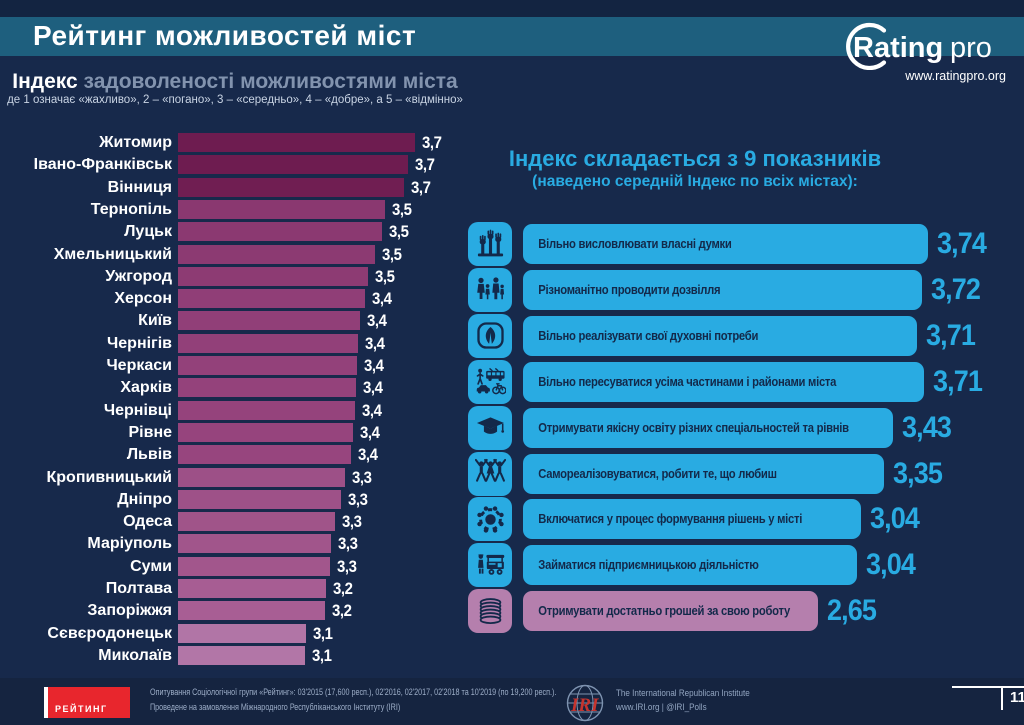  I want to click on graduation-cap-icon, so click(490, 425).